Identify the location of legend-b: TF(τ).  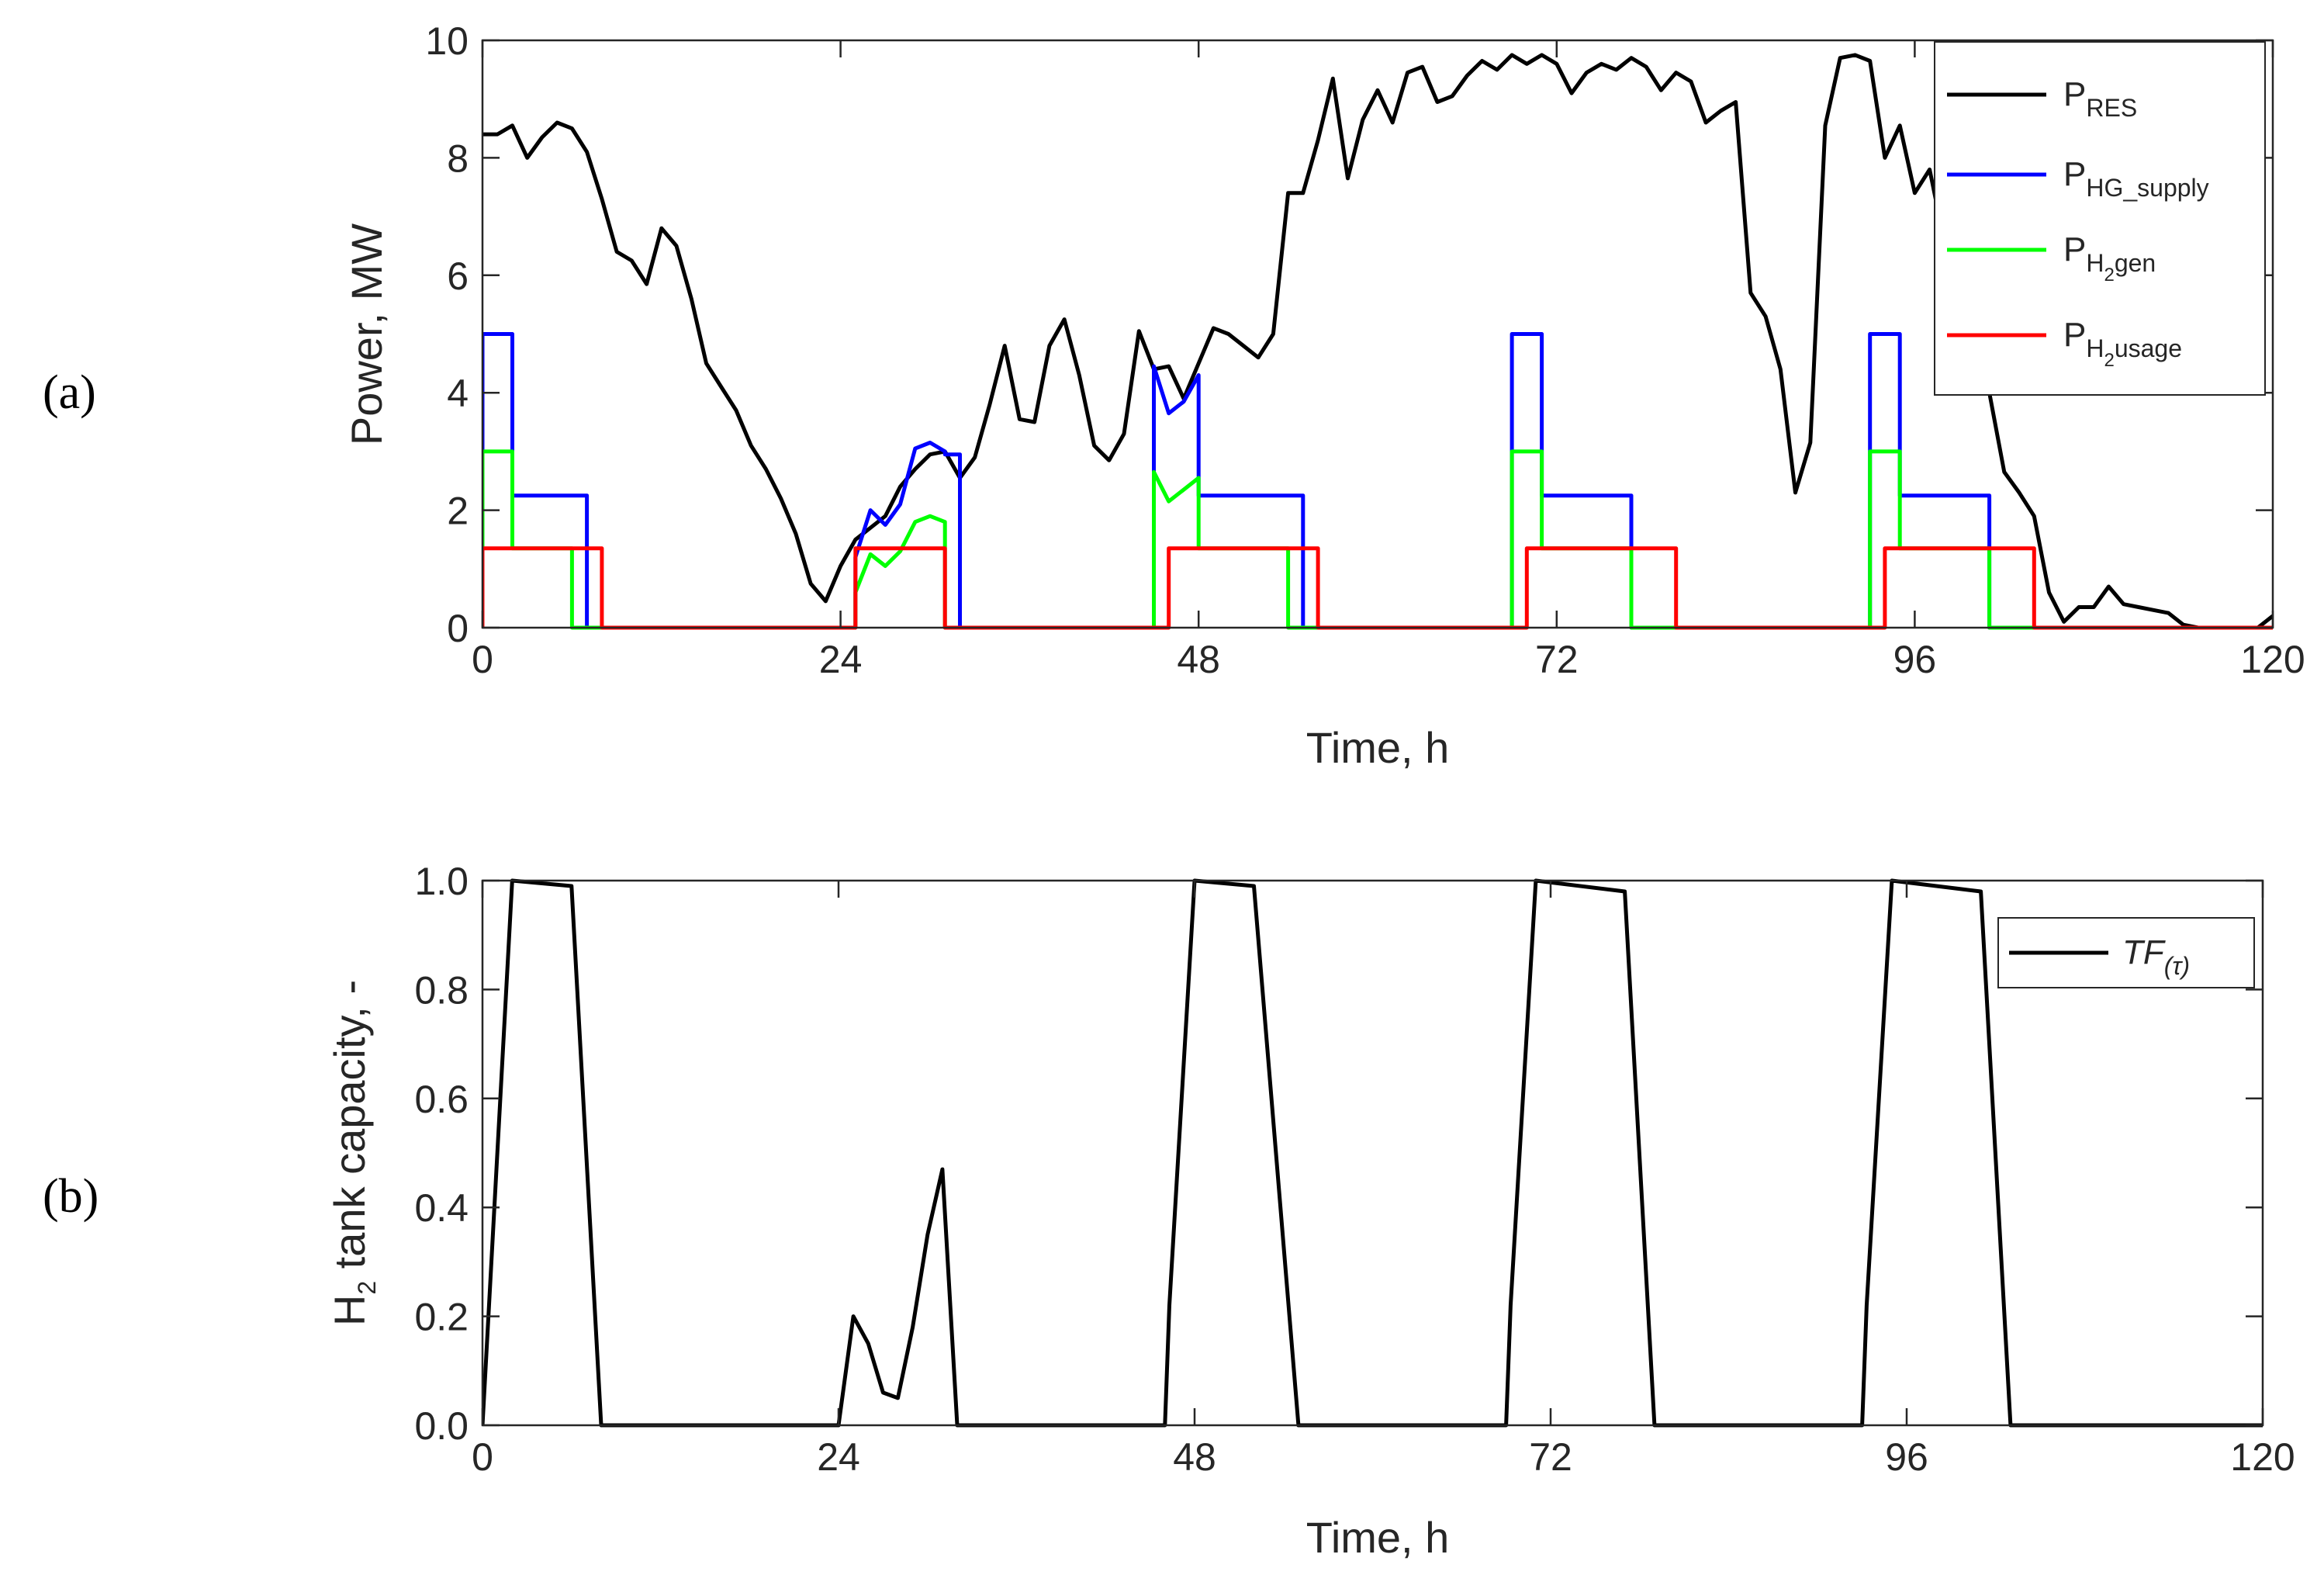
(2126, 952).